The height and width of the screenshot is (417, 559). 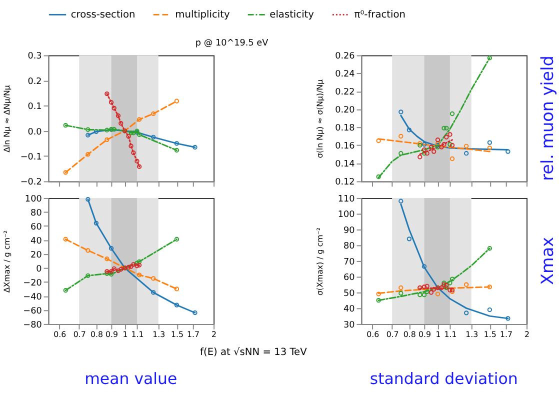 What do you see at coordinates (350, 293) in the screenshot?
I see `y-tick-label: 50` at bounding box center [350, 293].